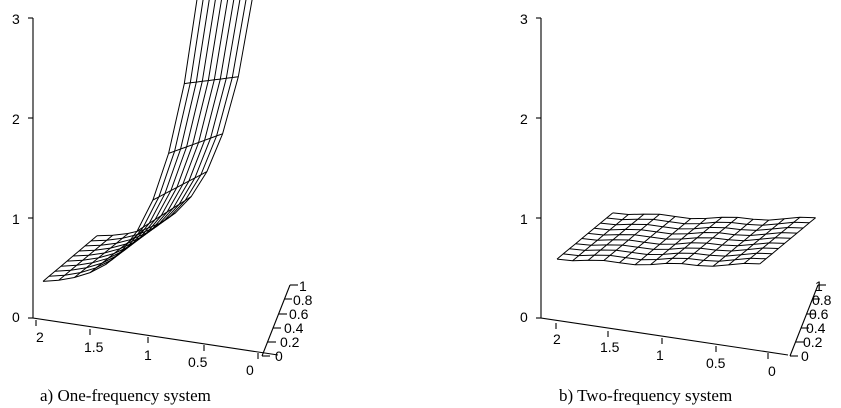 Image resolution: width=841 pixels, height=408 pixels. What do you see at coordinates (181, 125) in the screenshot?
I see `mesh-line-y` at bounding box center [181, 125].